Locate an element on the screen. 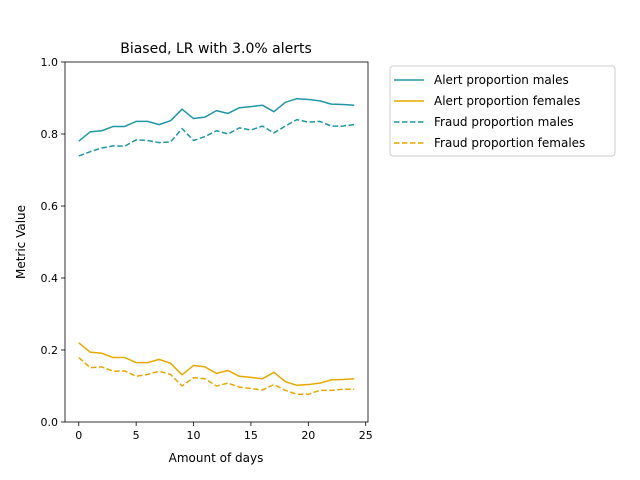 The height and width of the screenshot is (480, 640). x-tick-label: 5 is located at coordinates (136, 435).